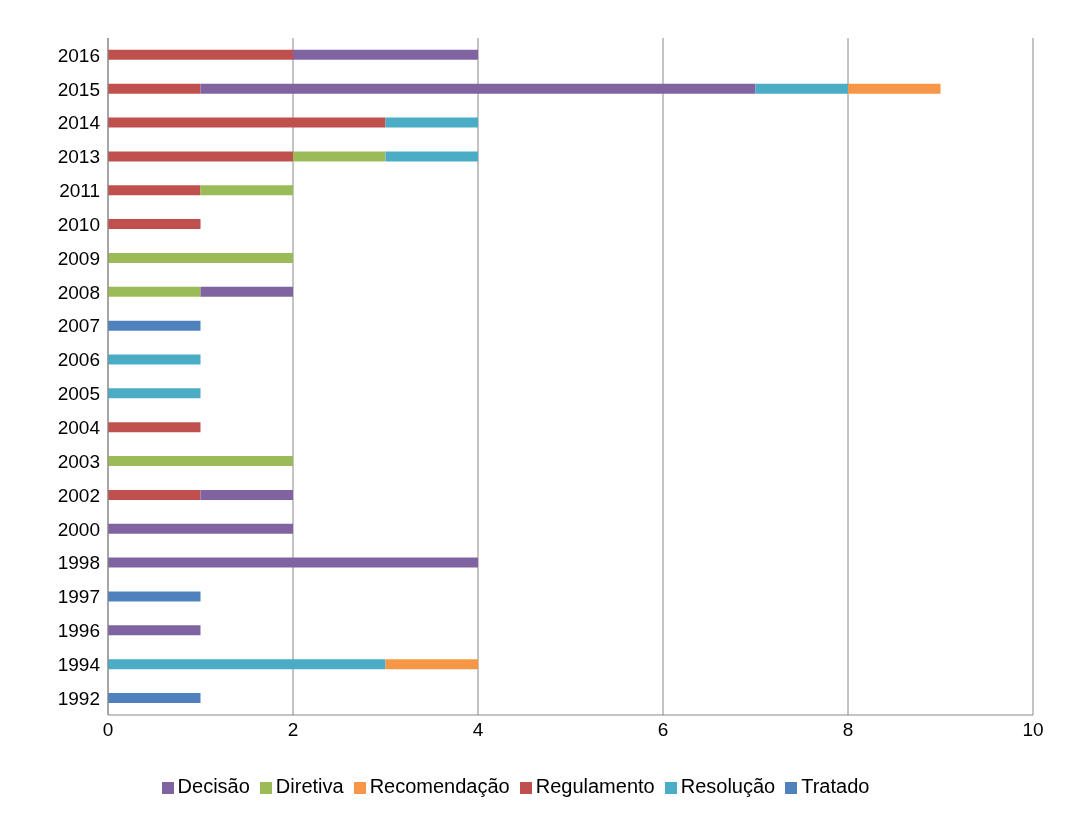 The height and width of the screenshot is (820, 1073). I want to click on y-tick-label: 1994, so click(79, 664).